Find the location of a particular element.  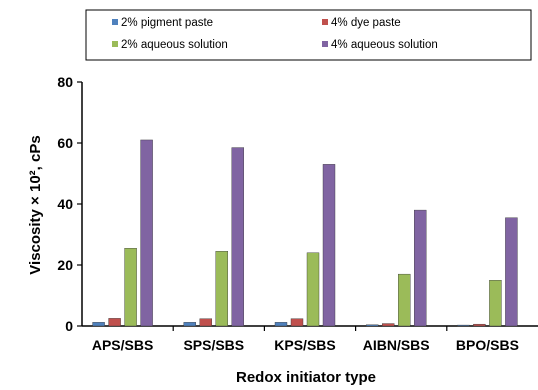

y-tick-label: 80 is located at coordinates (65, 82).